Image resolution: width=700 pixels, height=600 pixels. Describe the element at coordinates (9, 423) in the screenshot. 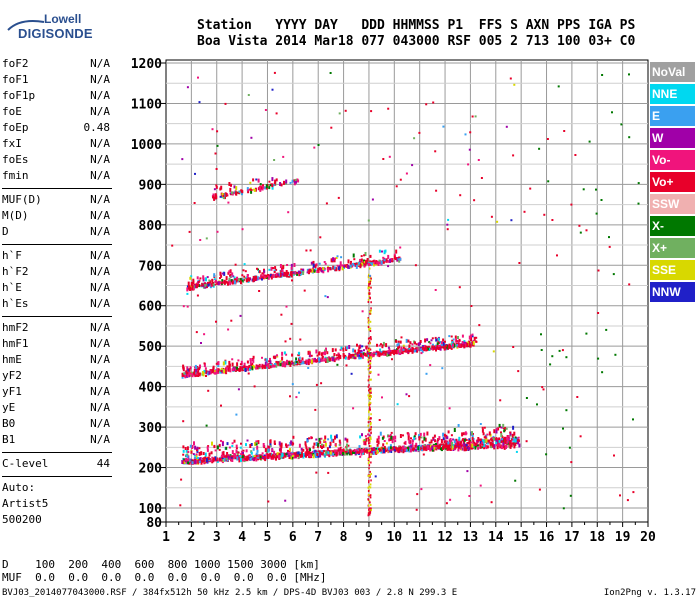

I see `param-name: B0` at that location.